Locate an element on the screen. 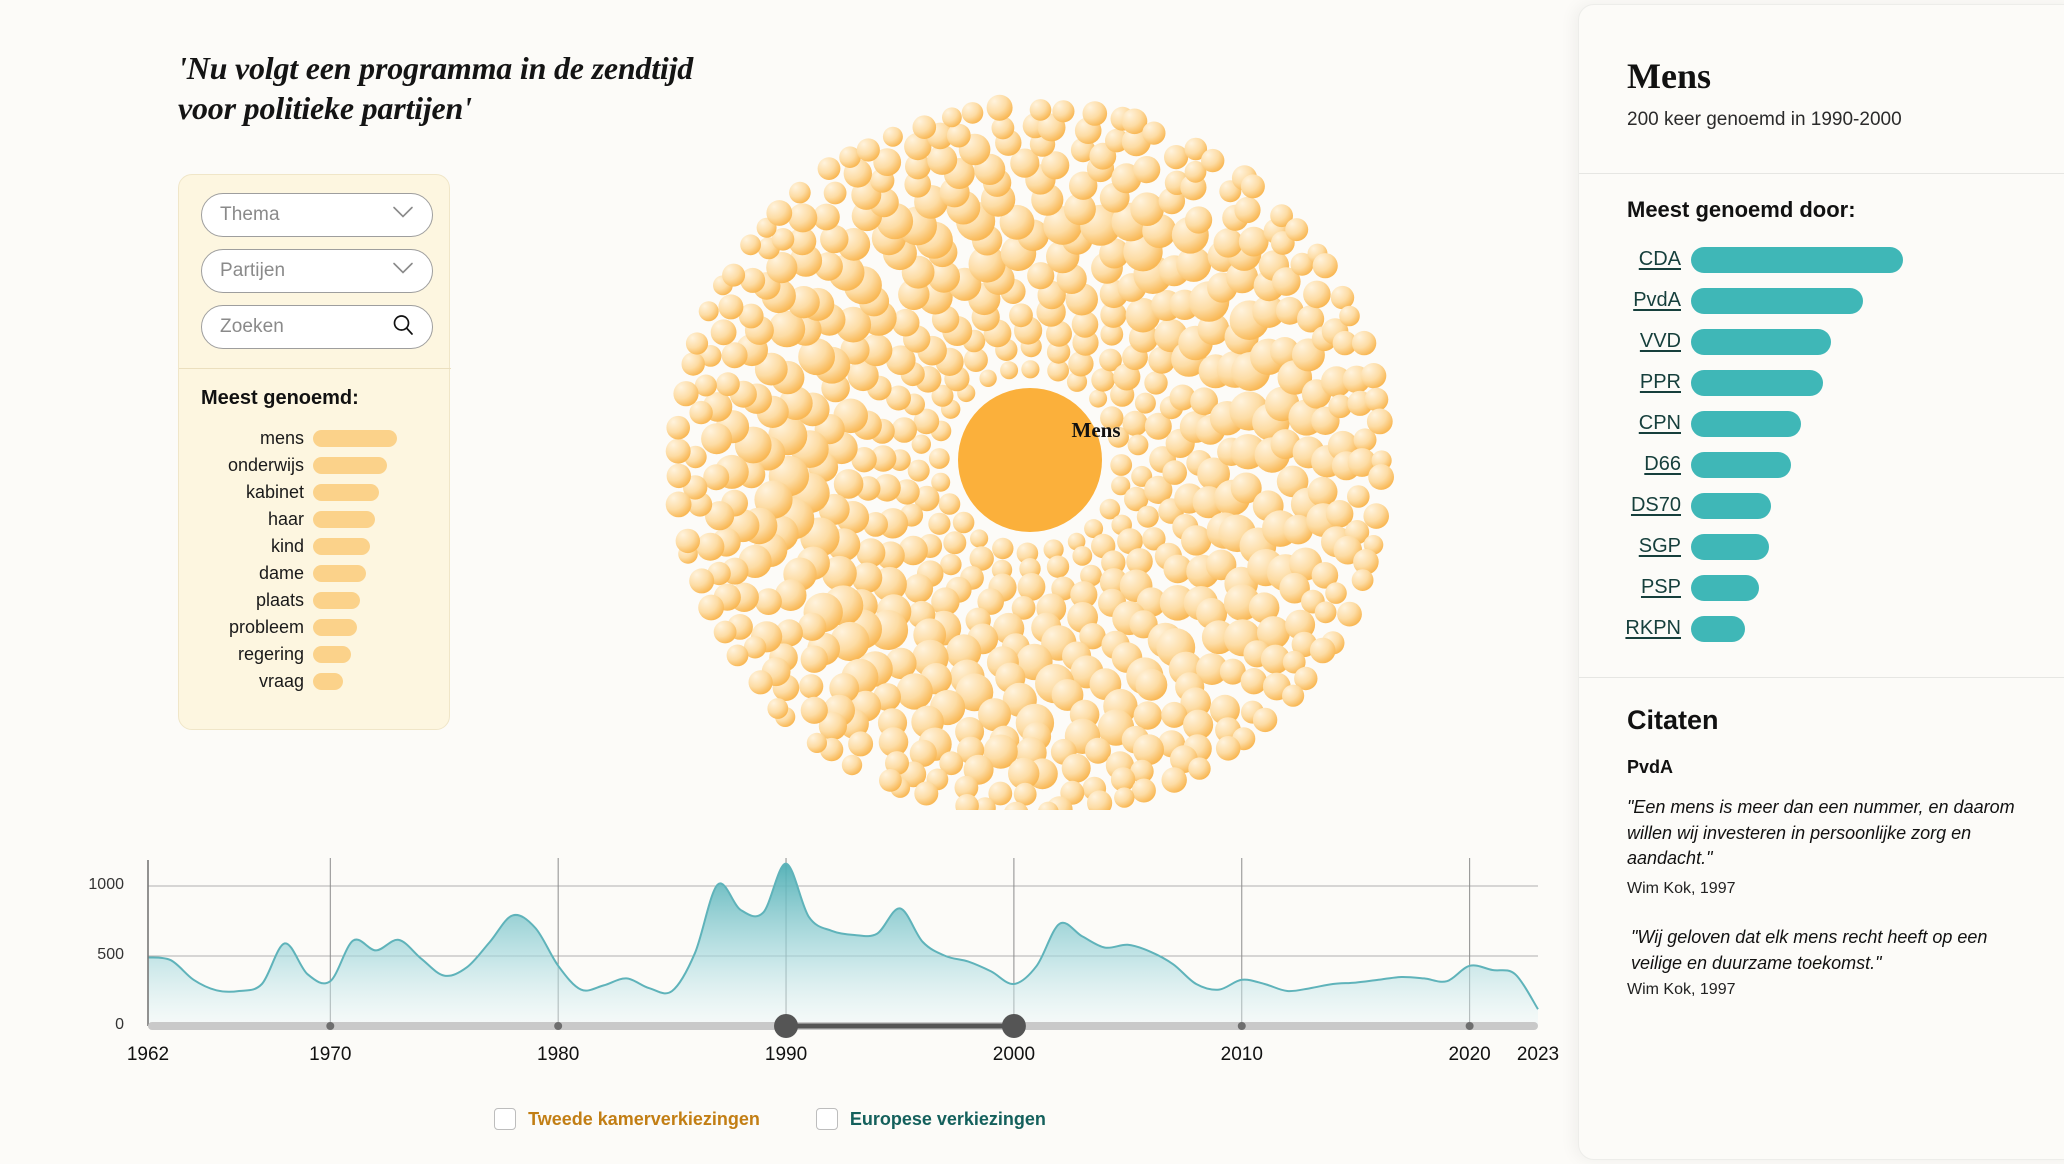 The width and height of the screenshot is (2064, 1164). party-link-d66: D66 is located at coordinates (1662, 464).